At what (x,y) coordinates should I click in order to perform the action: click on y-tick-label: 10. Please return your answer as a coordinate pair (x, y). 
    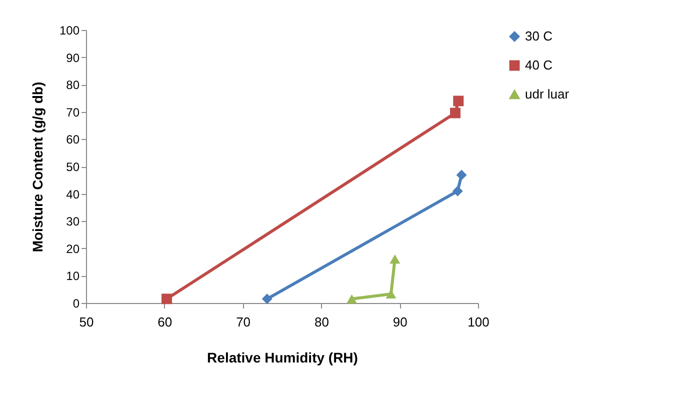
    Looking at the image, I should click on (73, 276).